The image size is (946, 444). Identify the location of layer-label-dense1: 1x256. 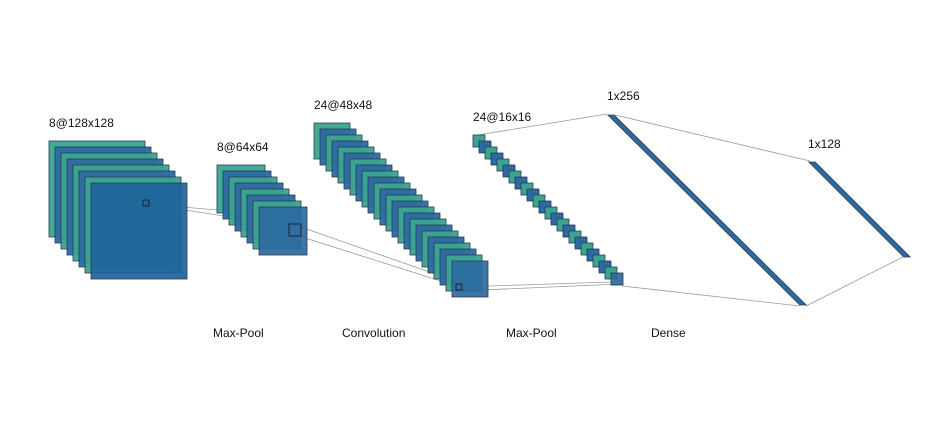
(623, 96).